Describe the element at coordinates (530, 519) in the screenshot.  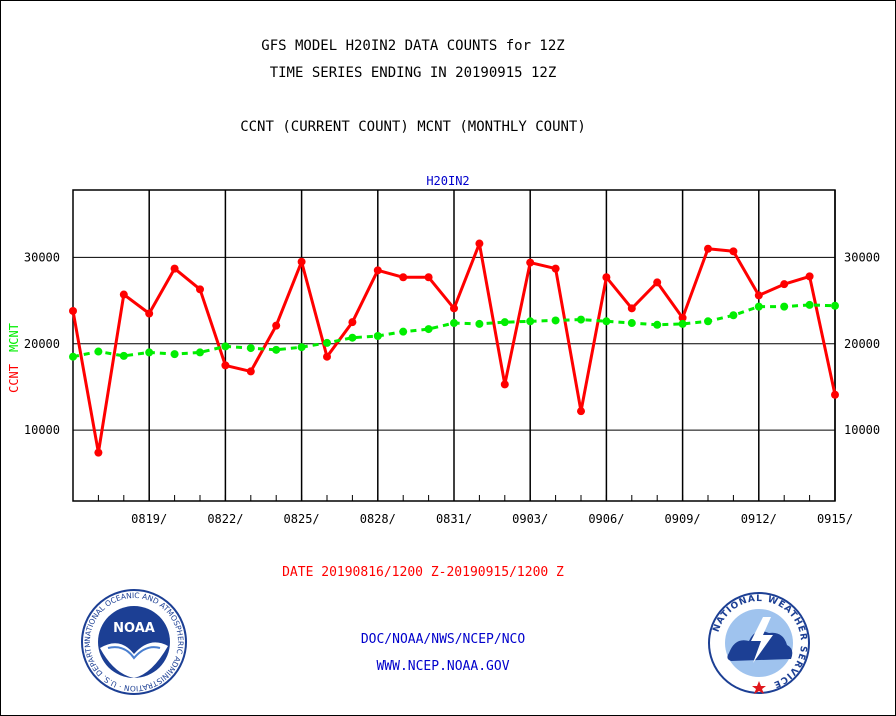
I see `x-tick-label: 0903/` at that location.